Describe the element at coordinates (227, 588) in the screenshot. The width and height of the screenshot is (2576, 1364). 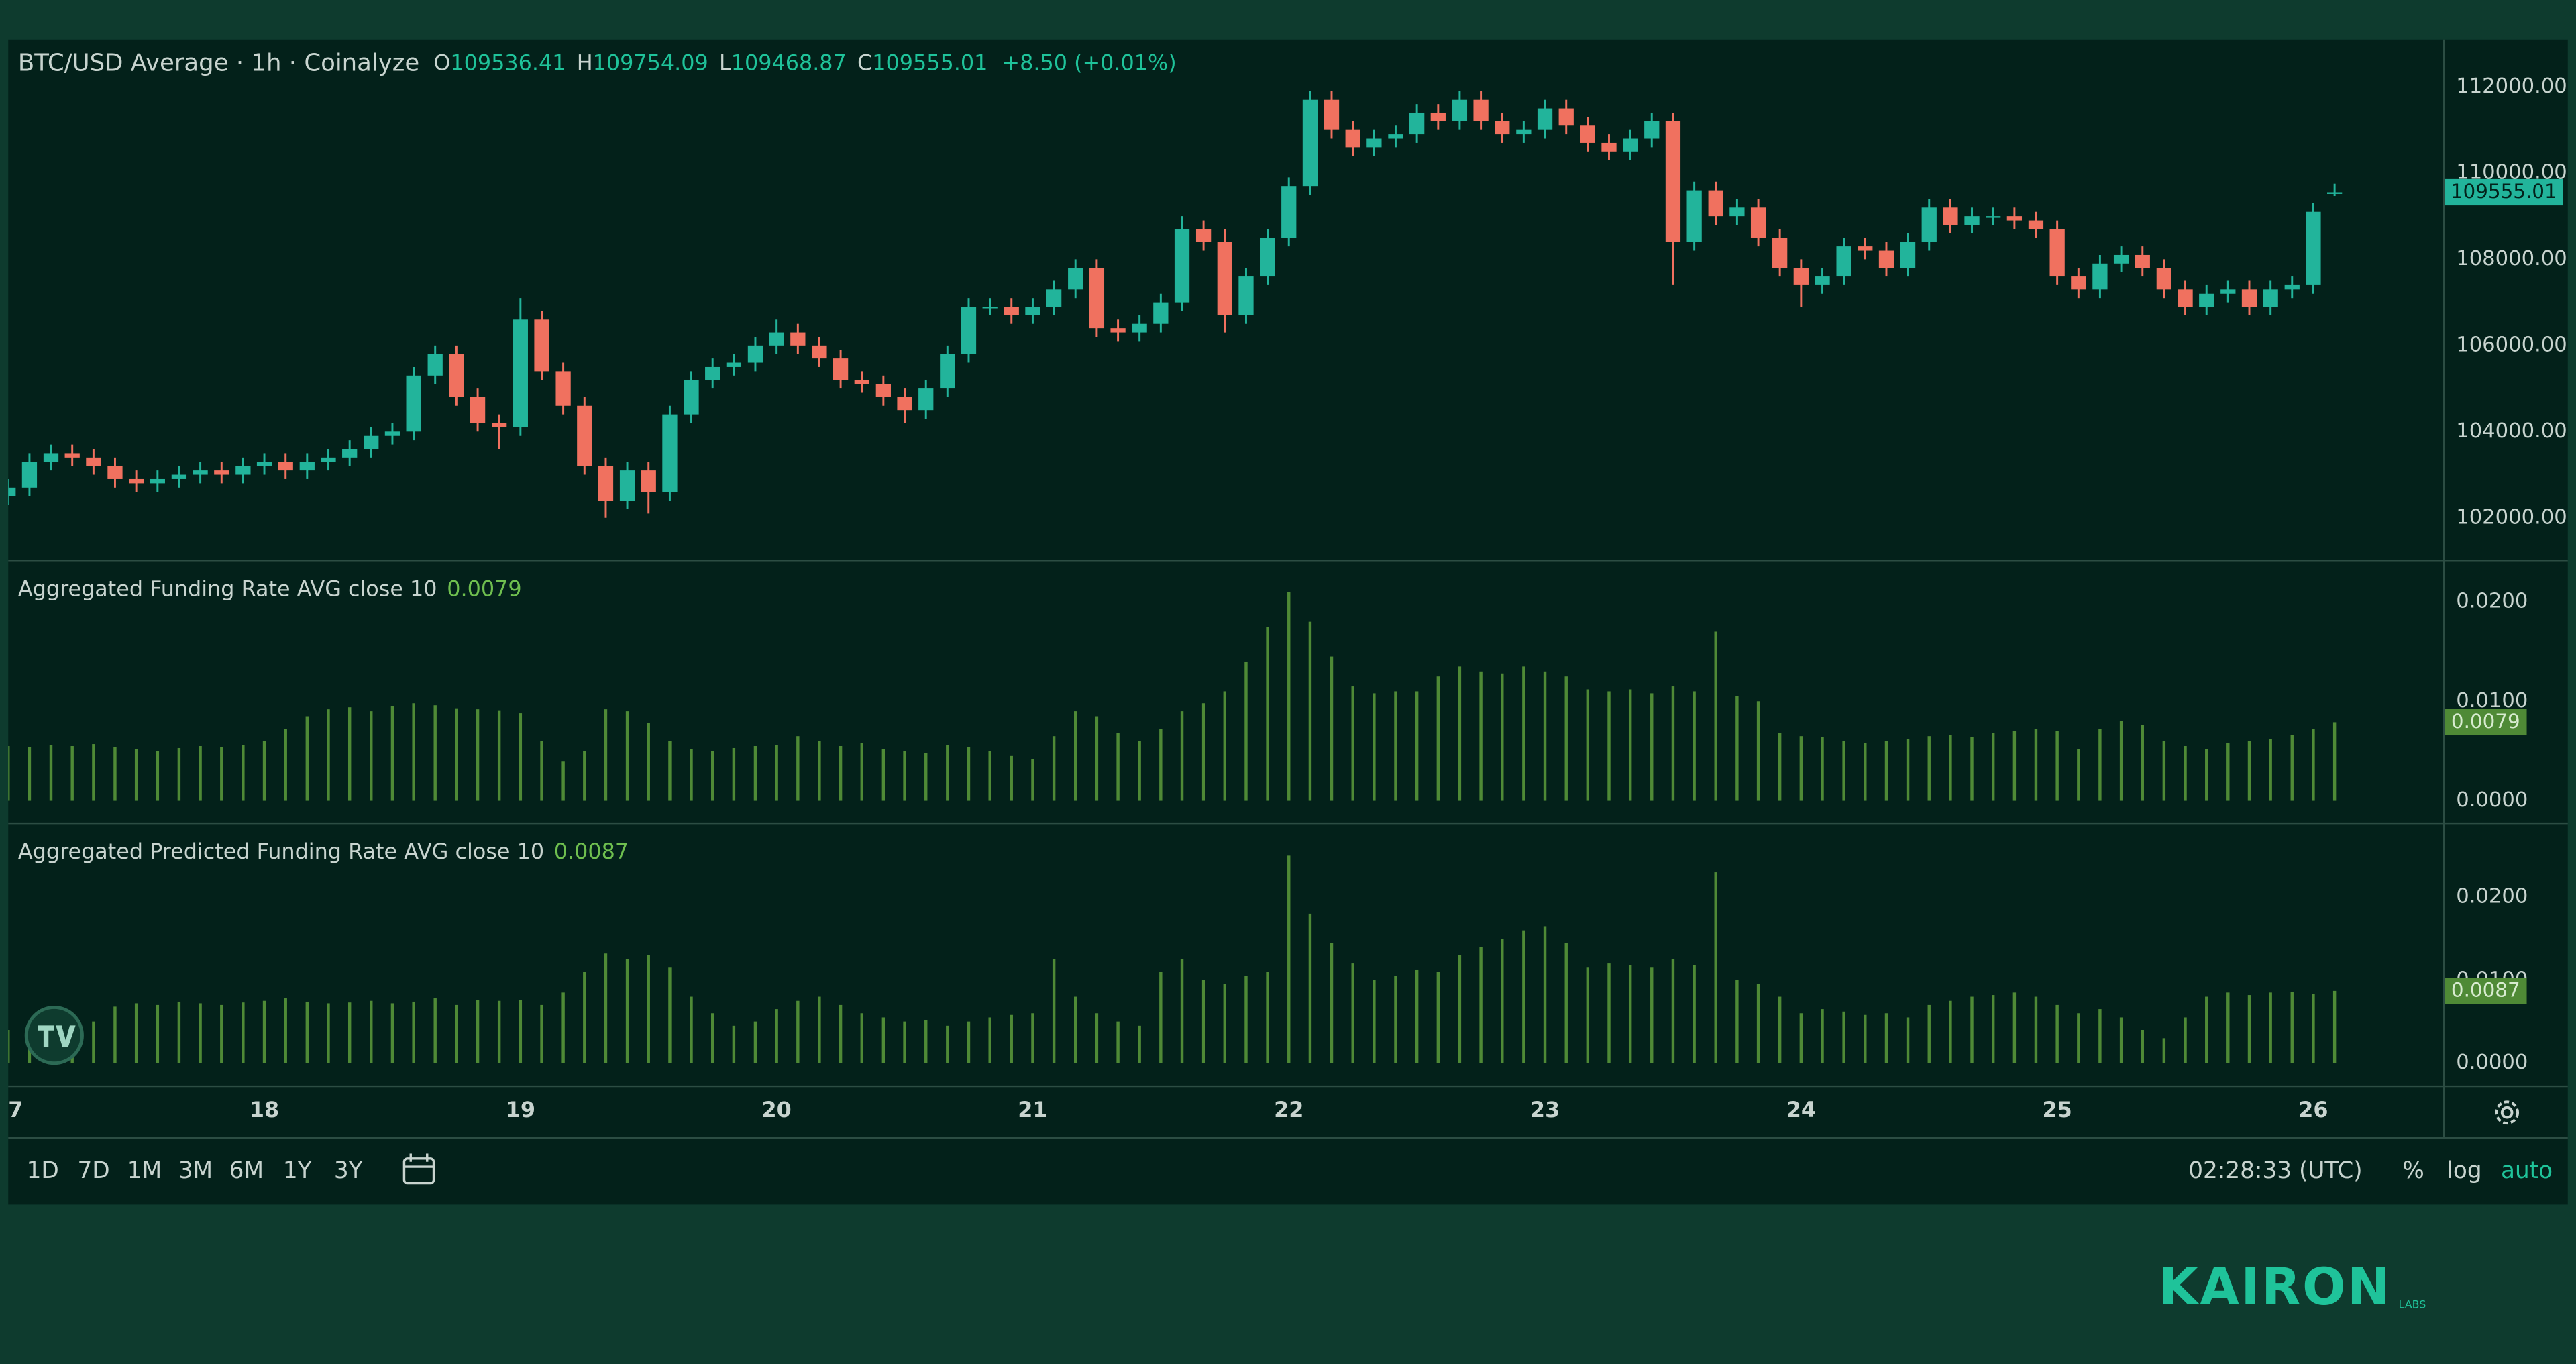
I see `pane-title-text: Aggregated Funding Rate AVG close 10` at that location.